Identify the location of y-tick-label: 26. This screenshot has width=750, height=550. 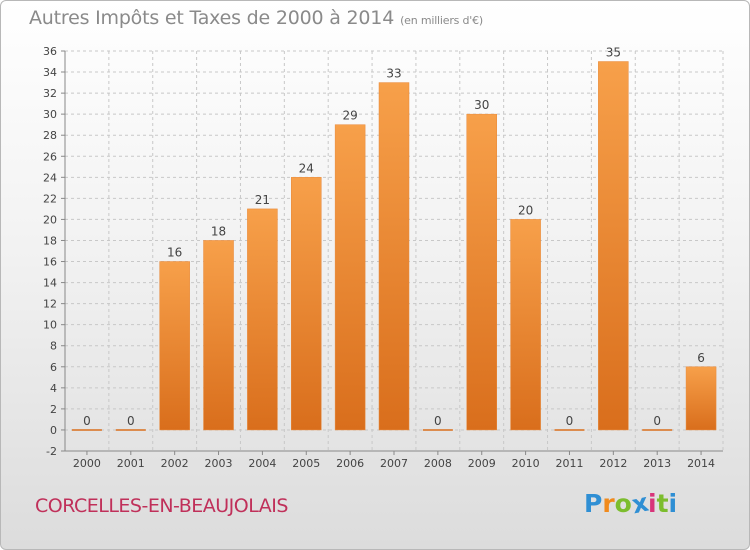
(50, 156).